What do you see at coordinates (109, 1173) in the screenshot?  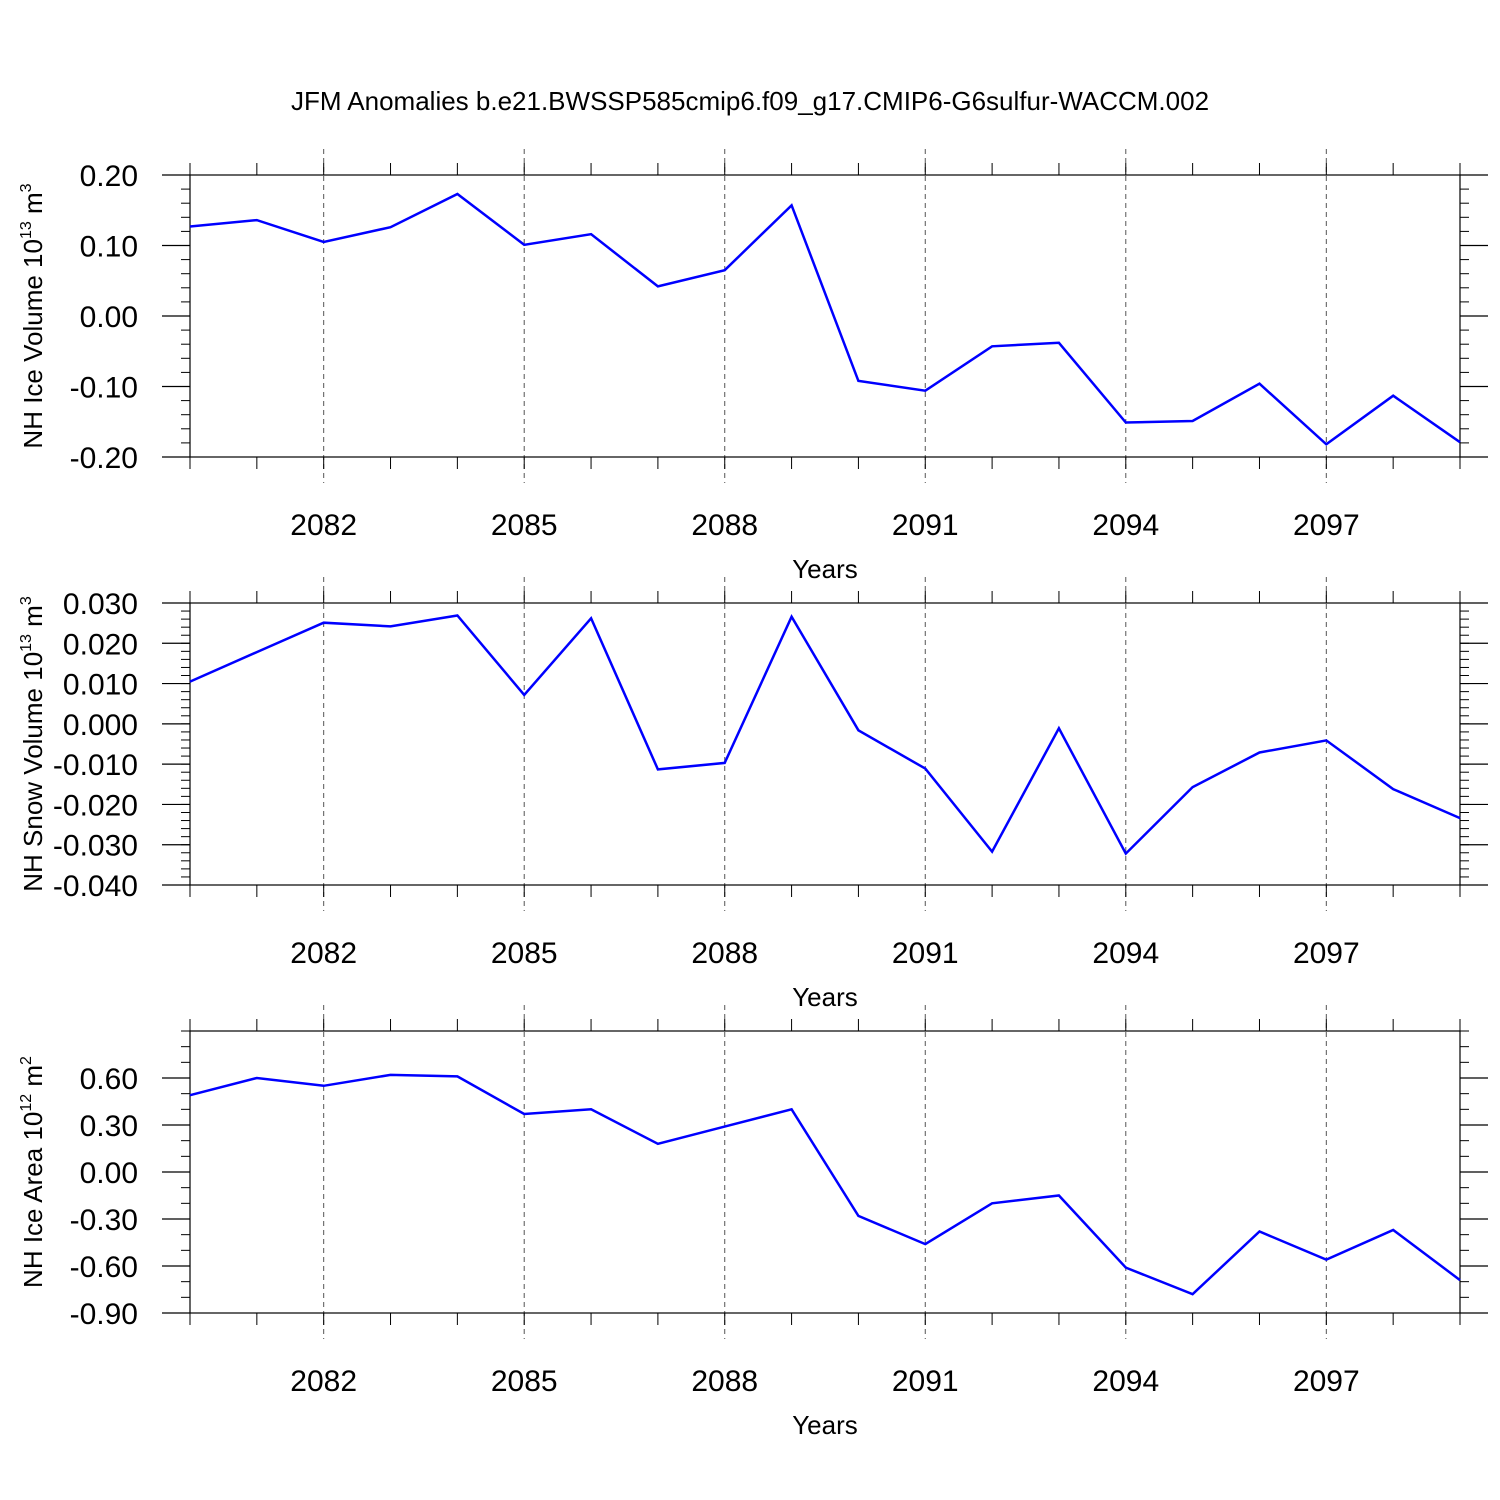 I see `y-tick-label: 0.00` at bounding box center [109, 1173].